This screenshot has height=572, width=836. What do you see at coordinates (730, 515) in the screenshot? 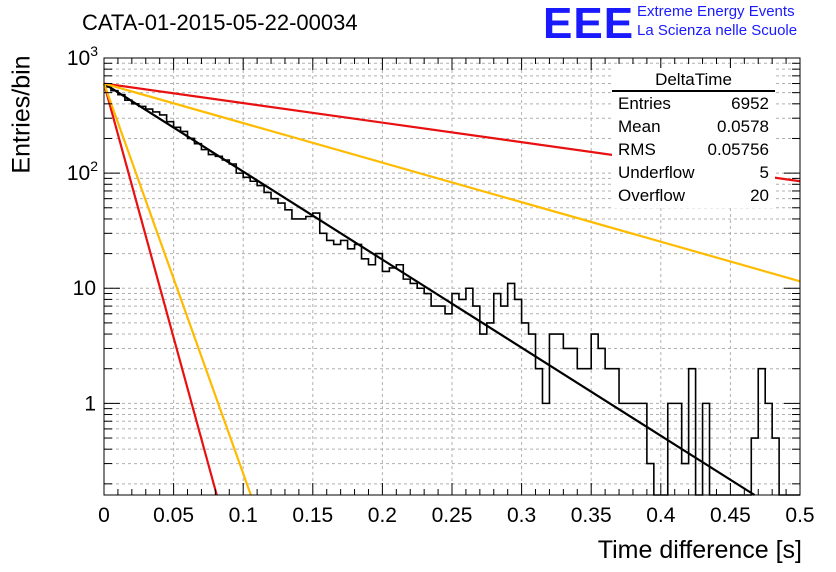
I see `x-tick-label: 0.45` at bounding box center [730, 515].